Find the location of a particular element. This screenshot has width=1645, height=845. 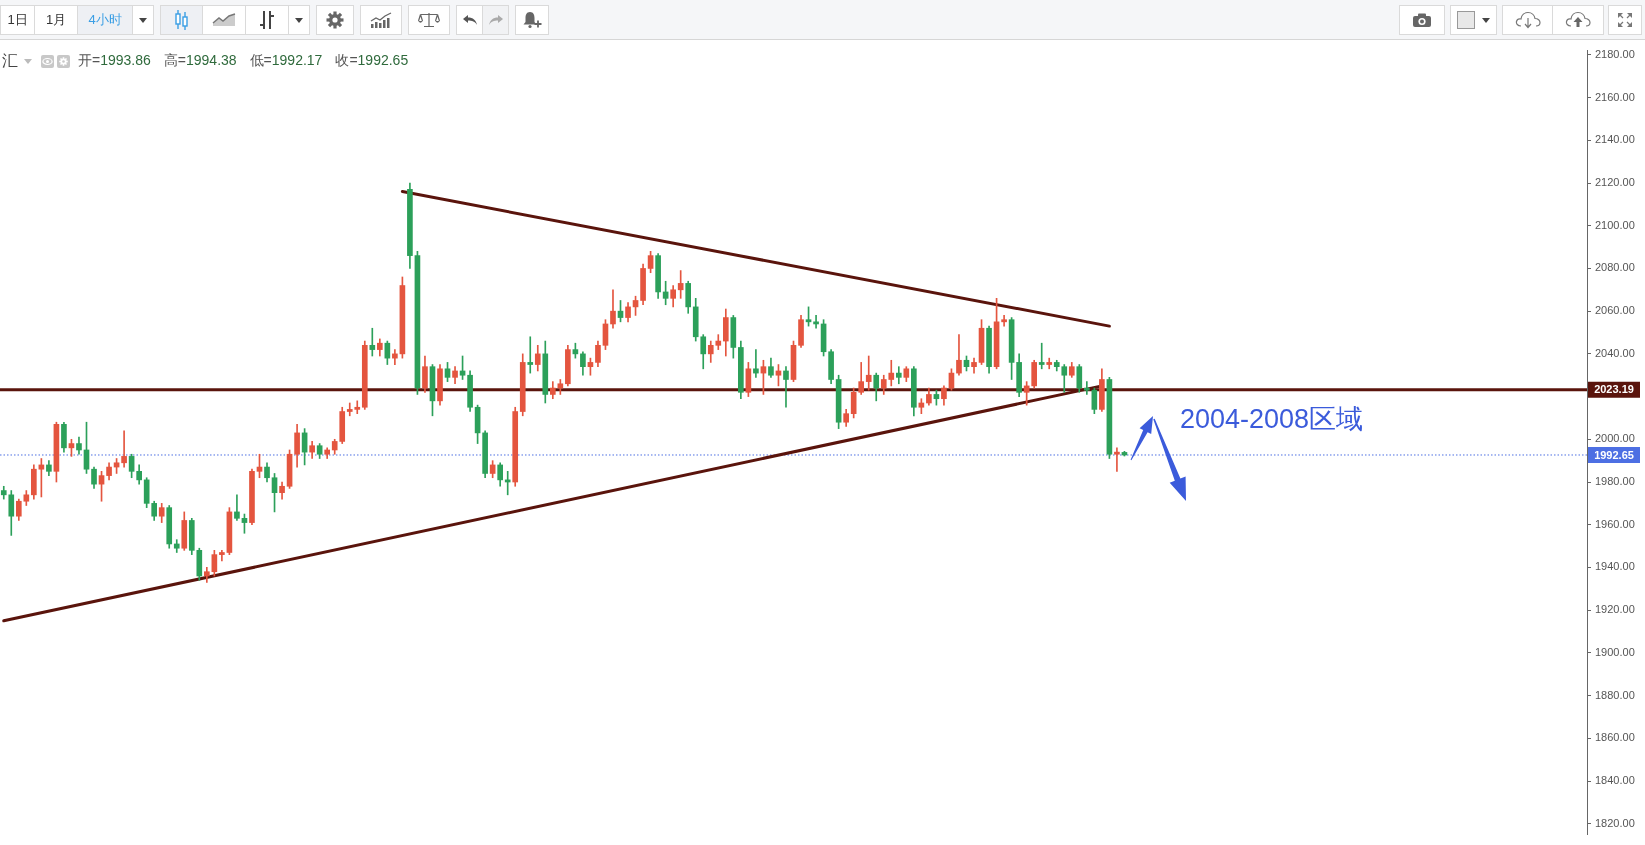

y-tick-label: 2180.00 is located at coordinates (1615, 53).